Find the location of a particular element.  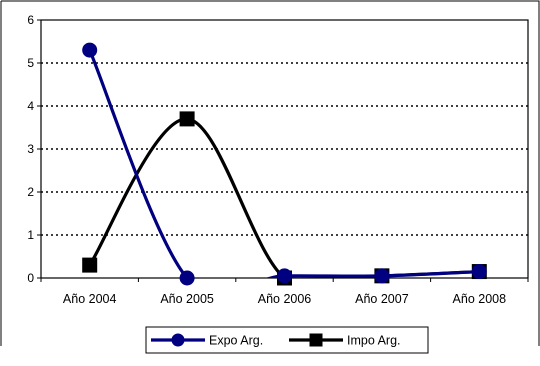

legend-label: Expo Arg. is located at coordinates (236, 341).